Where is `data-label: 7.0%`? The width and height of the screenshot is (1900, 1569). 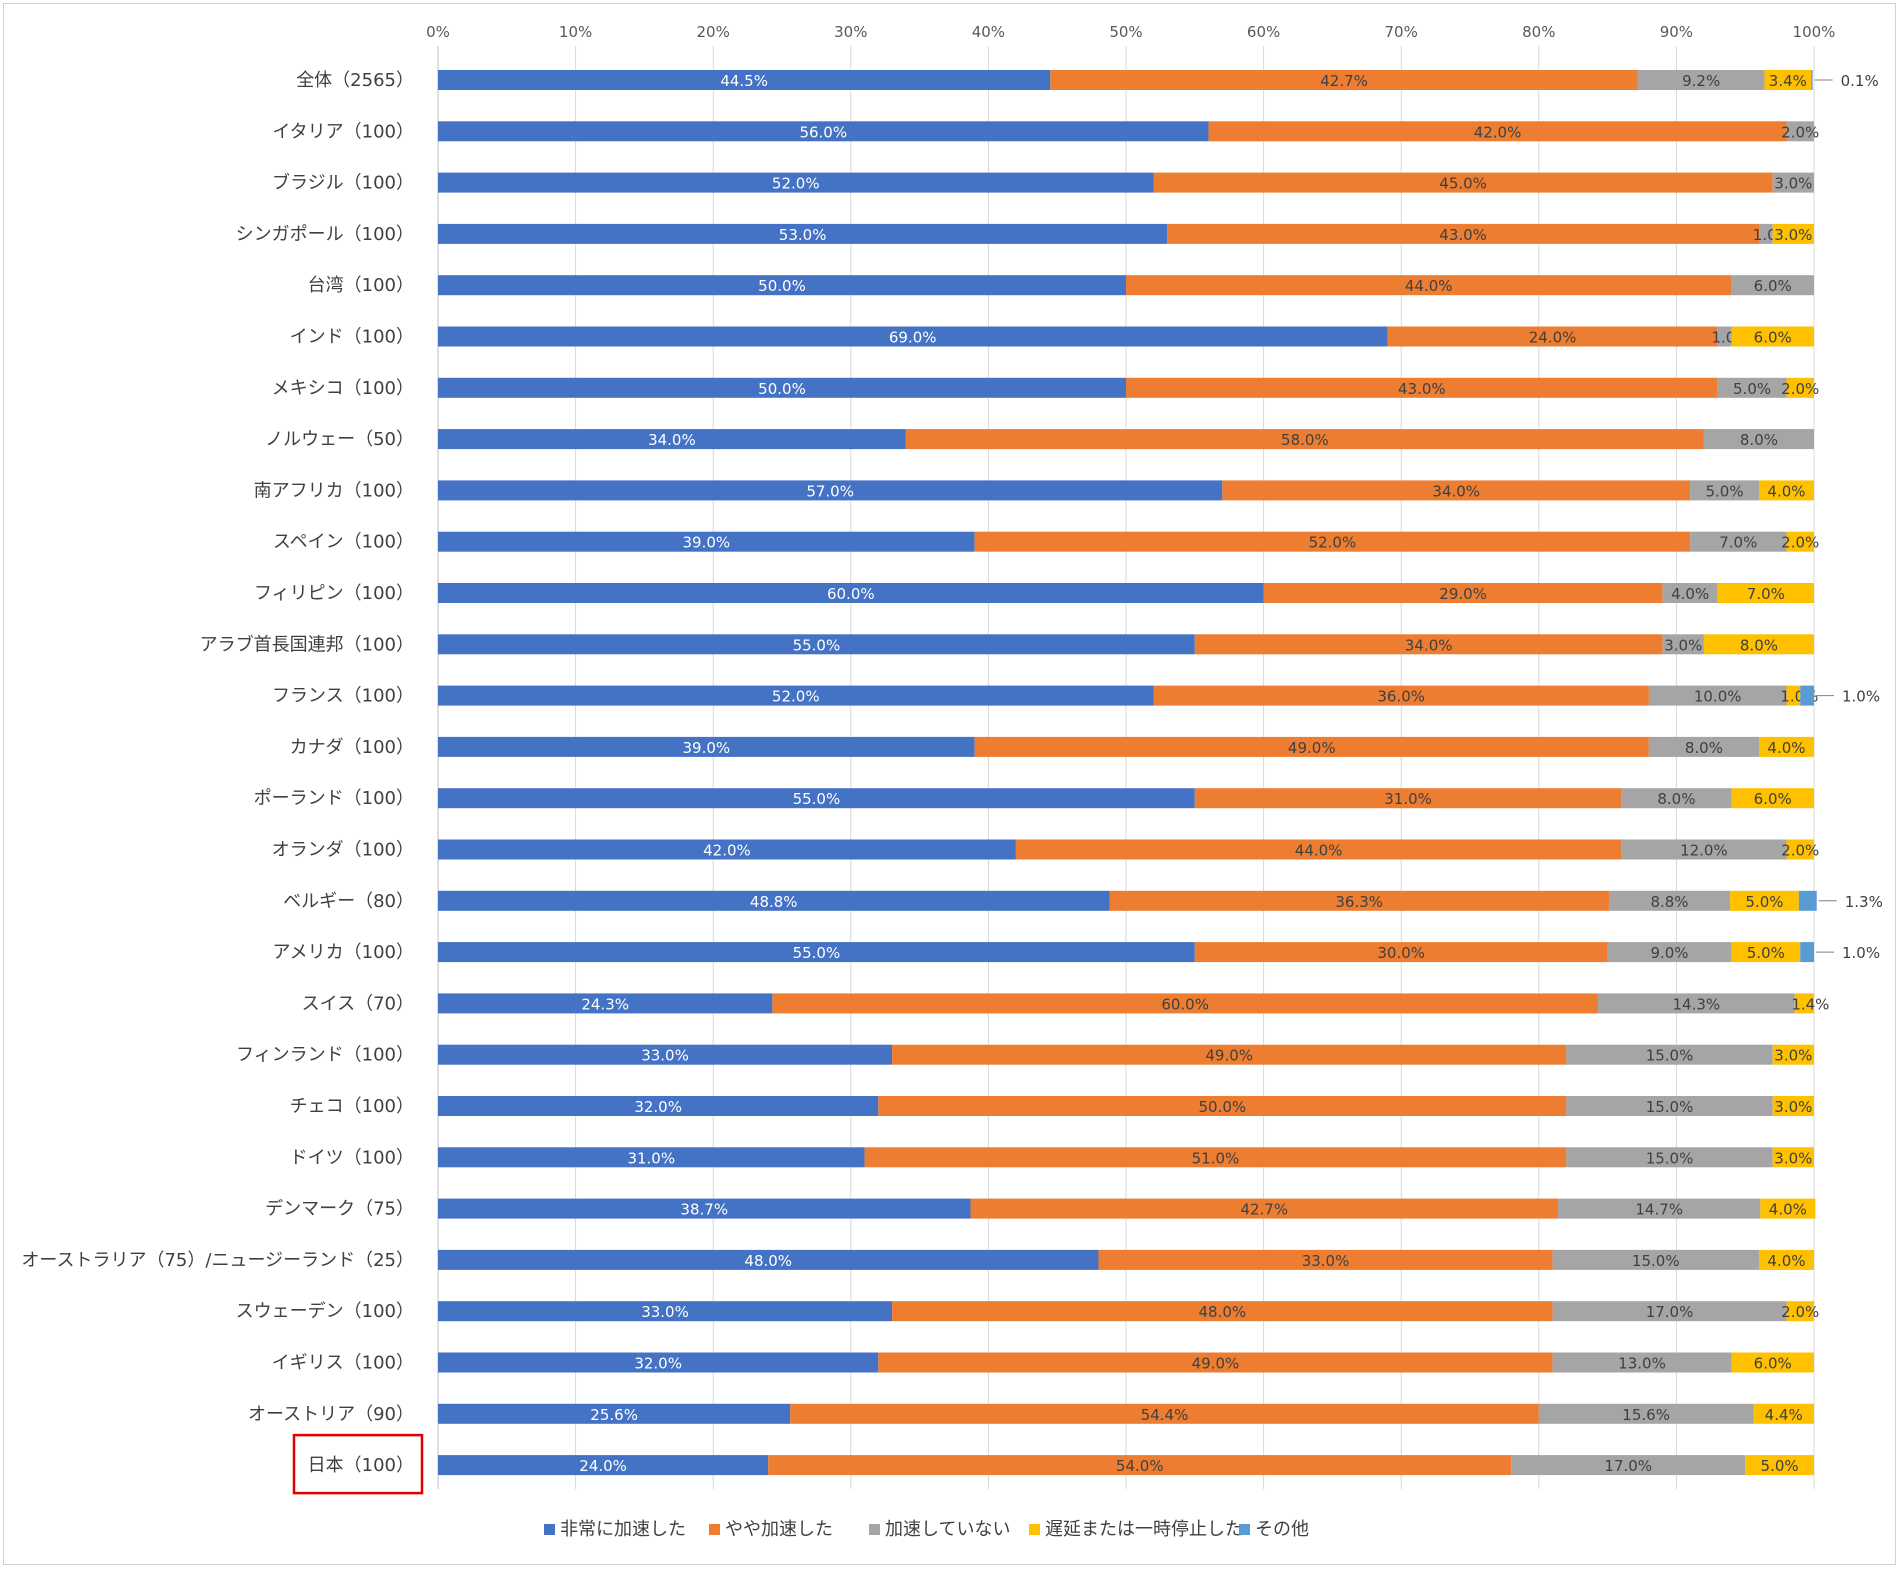 data-label: 7.0% is located at coordinates (1738, 543).